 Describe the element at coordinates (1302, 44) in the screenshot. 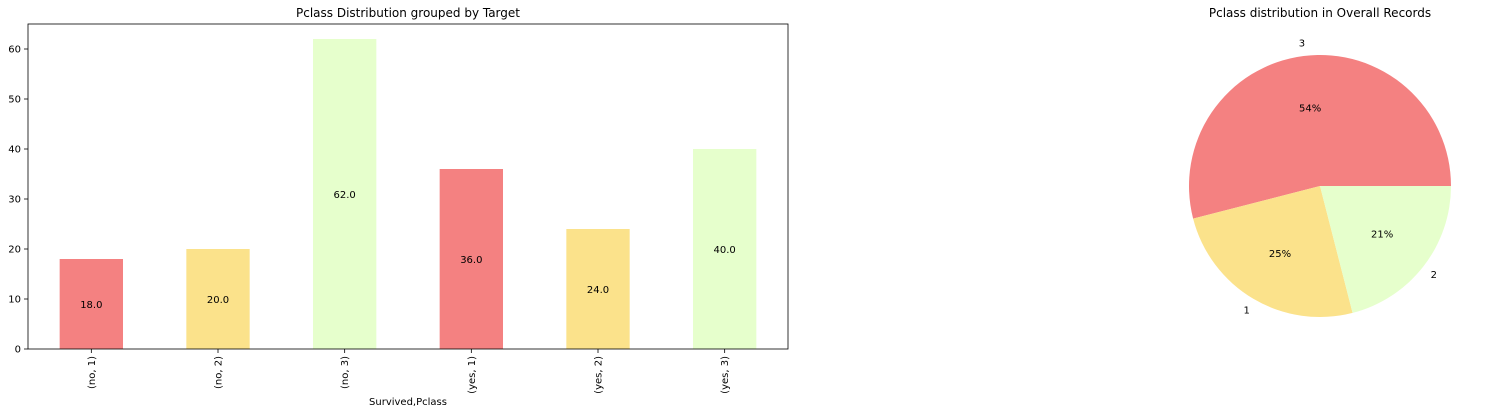

I see `pie-label-0: 3` at that location.